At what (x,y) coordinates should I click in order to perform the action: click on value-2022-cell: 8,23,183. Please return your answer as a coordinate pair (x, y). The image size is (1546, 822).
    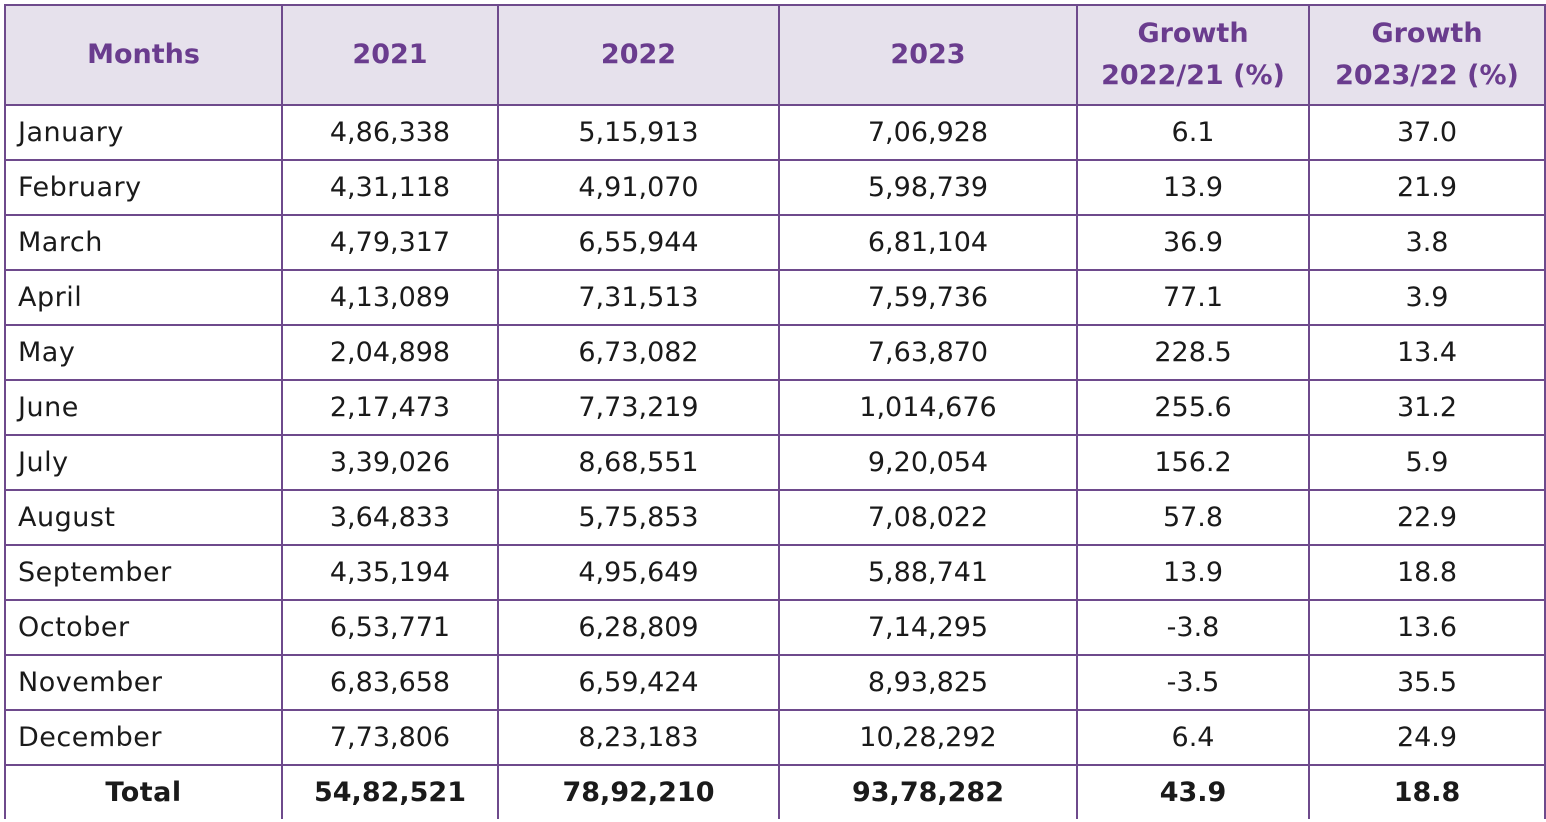
    Looking at the image, I should click on (638, 737).